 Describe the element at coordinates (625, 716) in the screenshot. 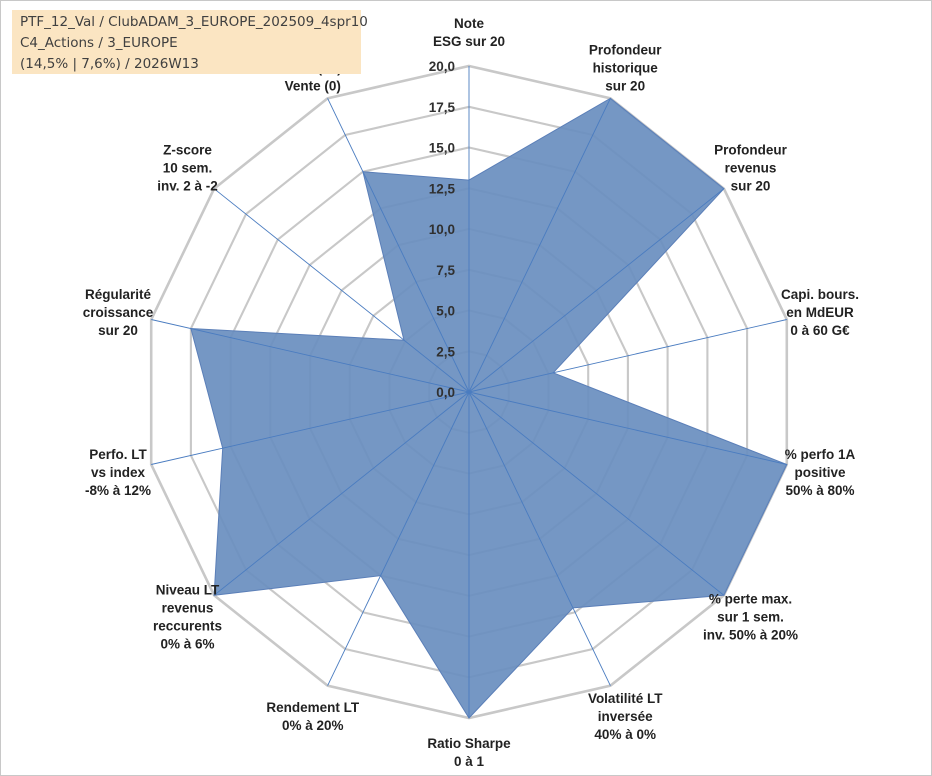

I see `axis-label-6: Volatilité LT inversée 40% à 0%` at that location.